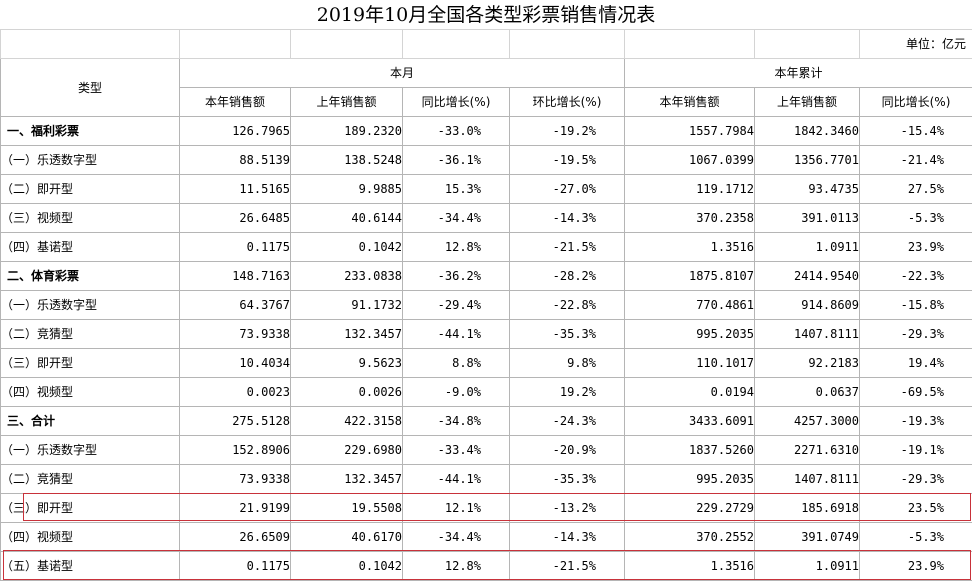 This screenshot has height=582, width=972. I want to click on value-cell: 148.7163, so click(235, 276).